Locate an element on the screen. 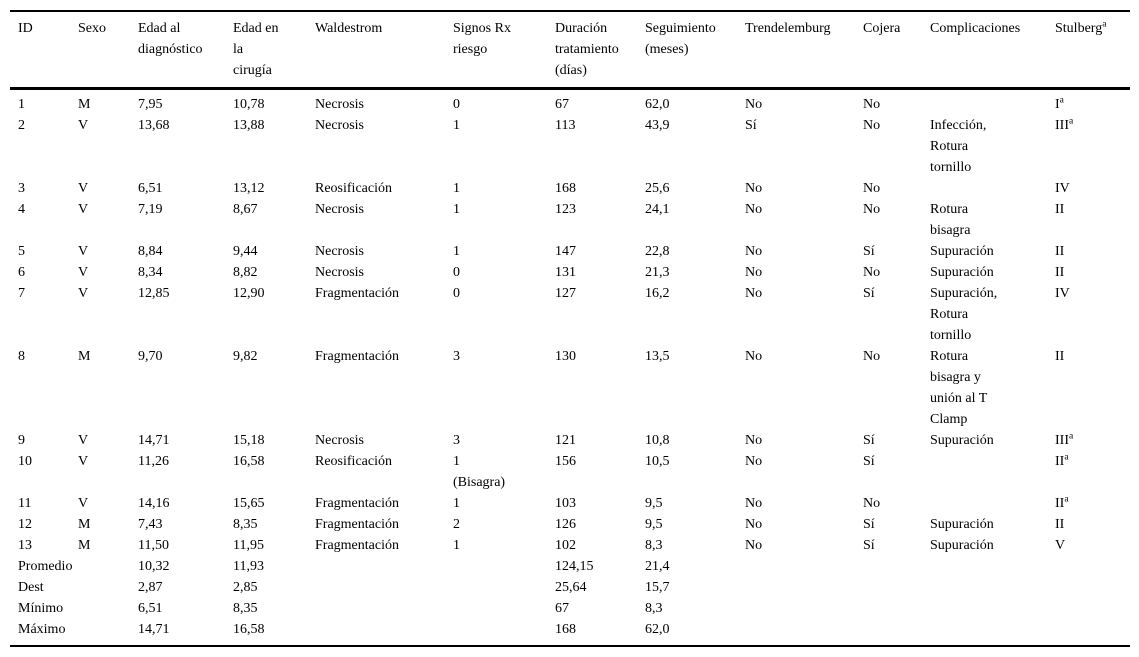  table-cell: Infección, Rotura tornillo is located at coordinates (958, 146).